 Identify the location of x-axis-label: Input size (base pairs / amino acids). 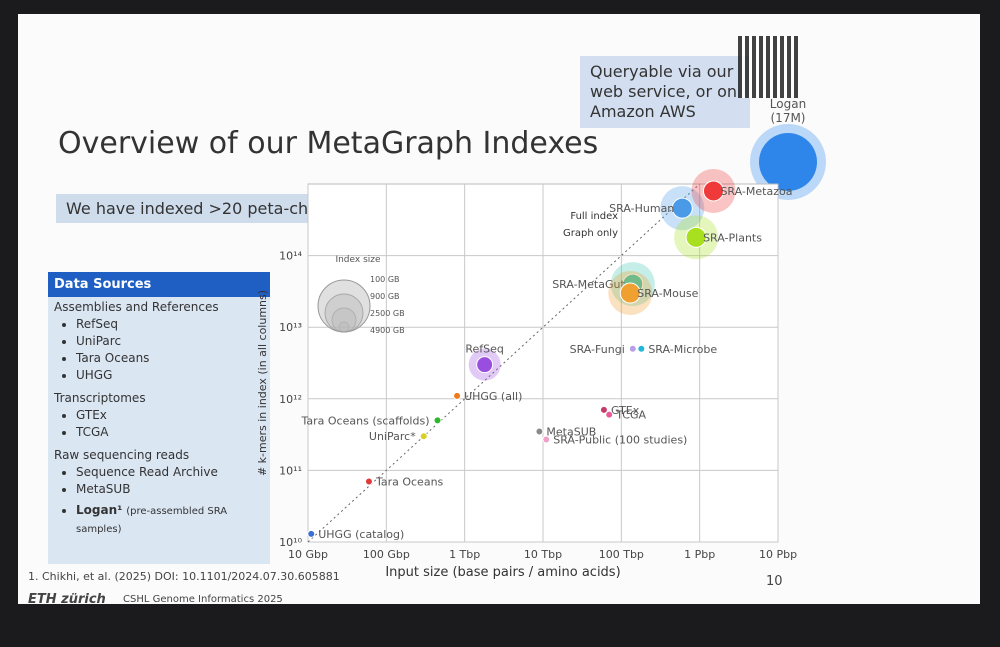
(502, 572).